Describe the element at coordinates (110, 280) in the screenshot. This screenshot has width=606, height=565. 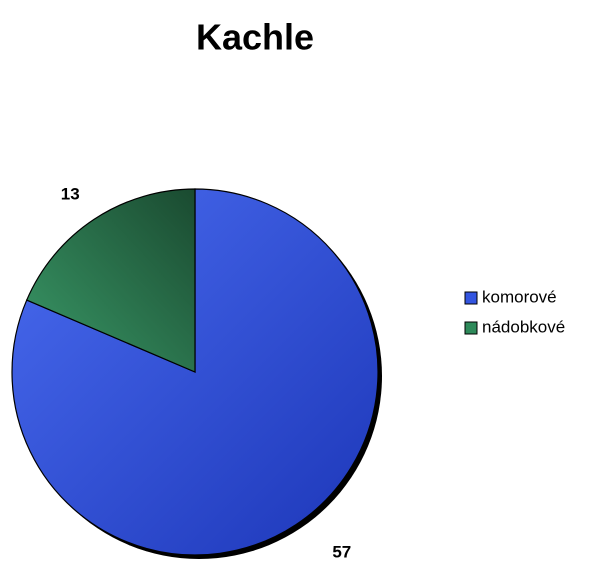
I see `pie-slice` at that location.